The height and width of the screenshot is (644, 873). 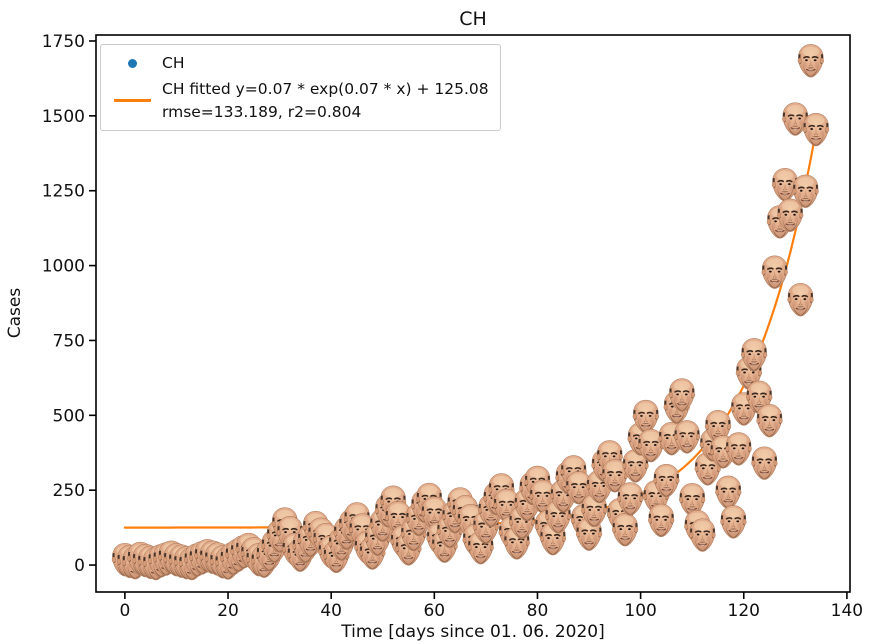 What do you see at coordinates (472, 632) in the screenshot?
I see `x-axis-label: Time [days since 01. 06. 2020]` at bounding box center [472, 632].